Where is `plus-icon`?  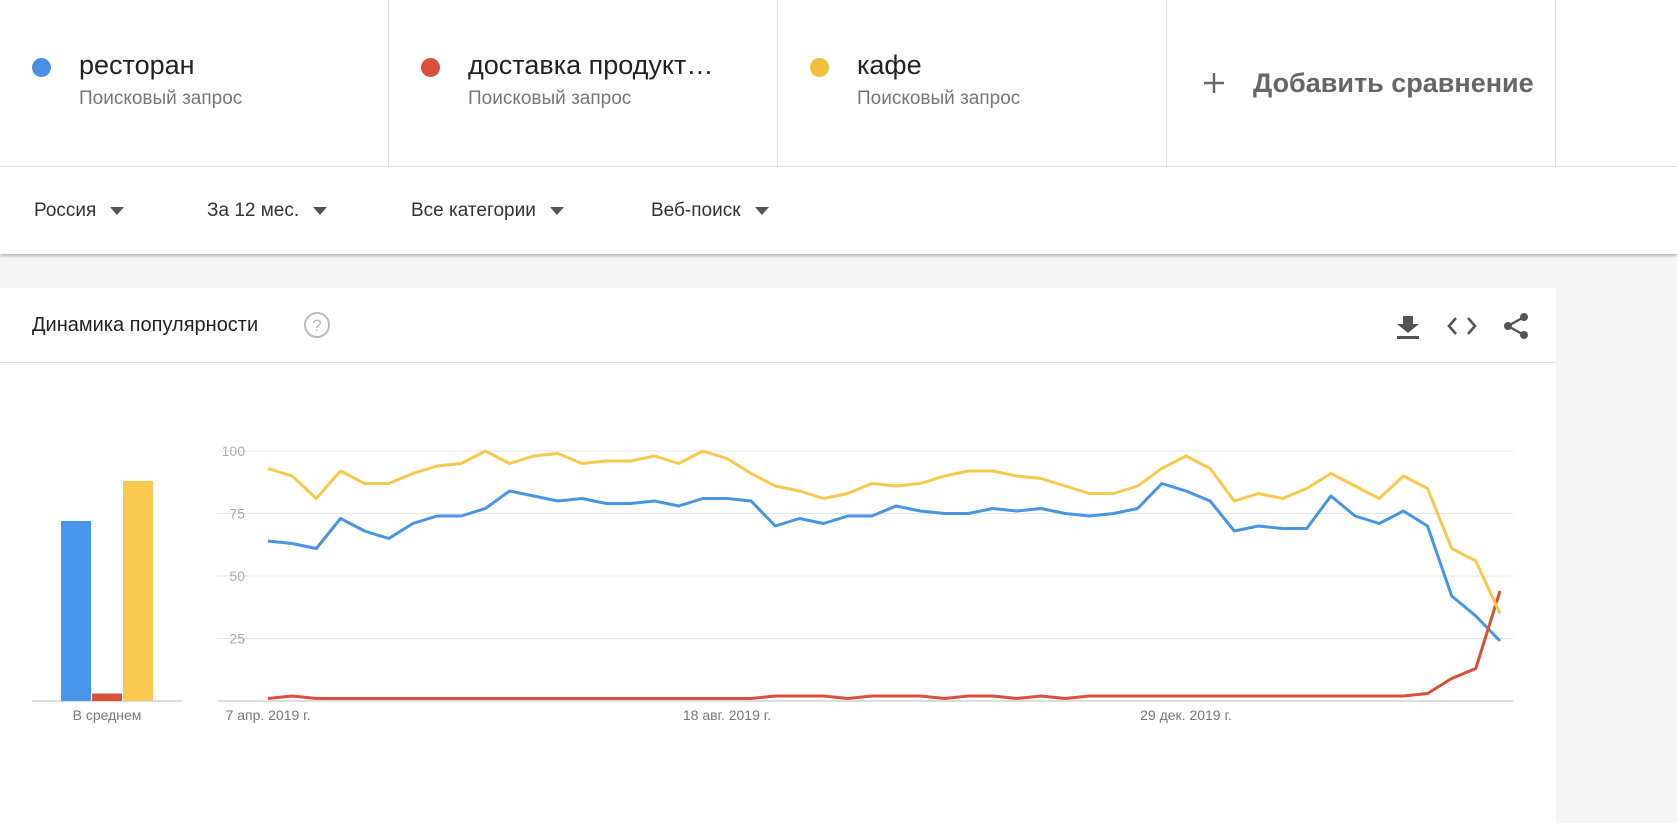 plus-icon is located at coordinates (1214, 83).